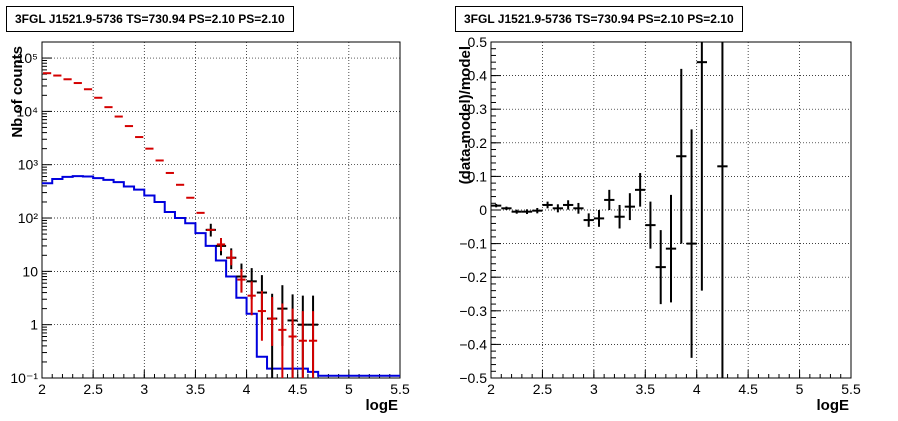 The image size is (898, 421). Describe the element at coordinates (473, 378) in the screenshot. I see `right-y-tick-label: −0.5` at that location.